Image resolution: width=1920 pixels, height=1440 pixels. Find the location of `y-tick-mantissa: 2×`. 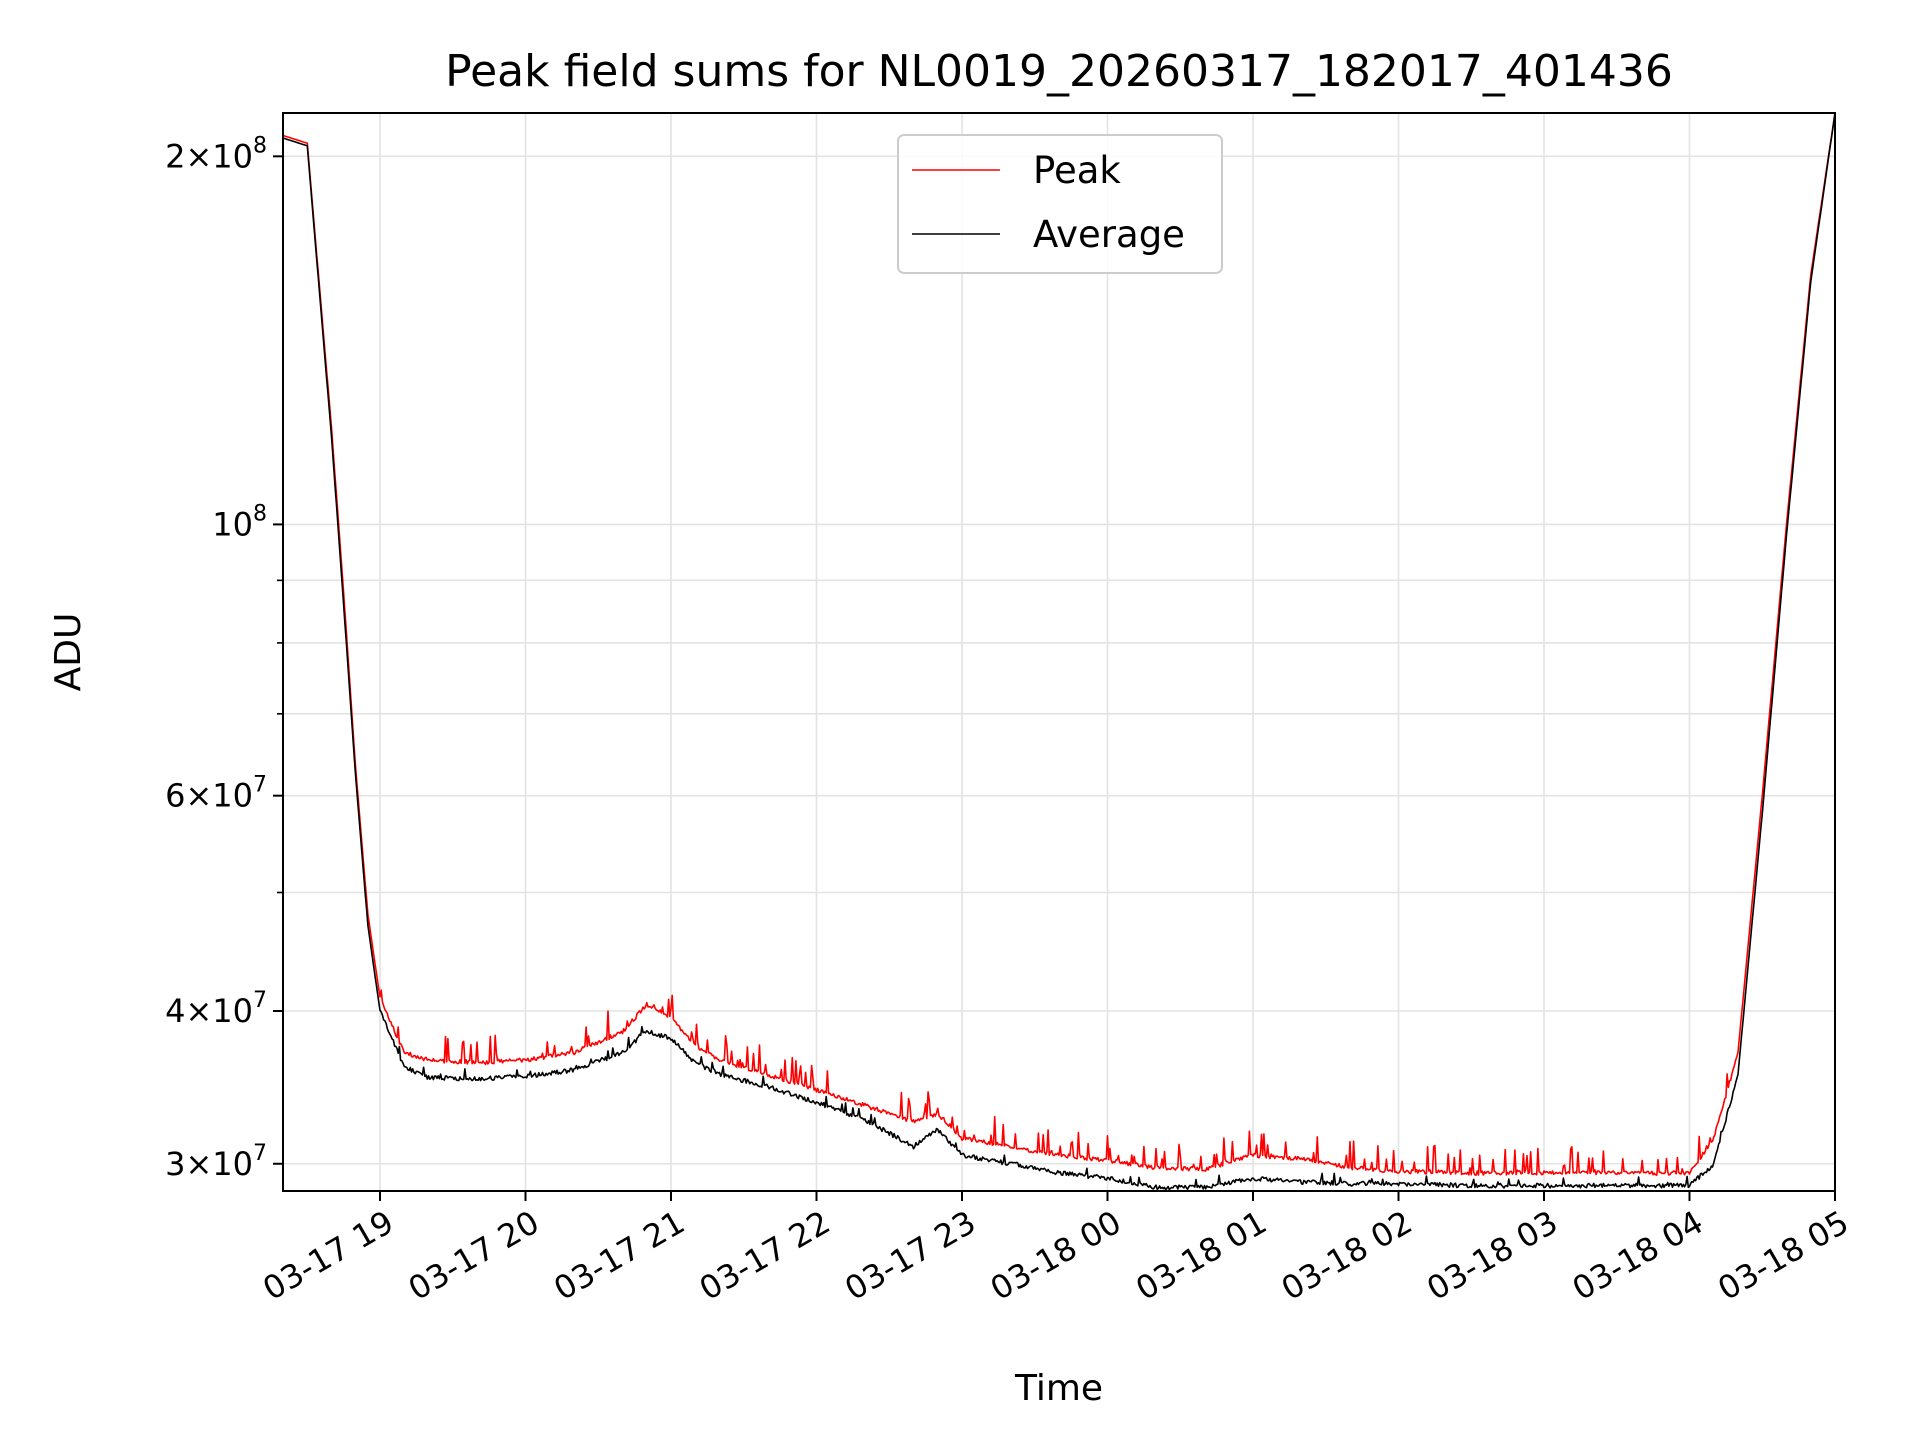

y-tick-mantissa: 2× is located at coordinates (188, 156).